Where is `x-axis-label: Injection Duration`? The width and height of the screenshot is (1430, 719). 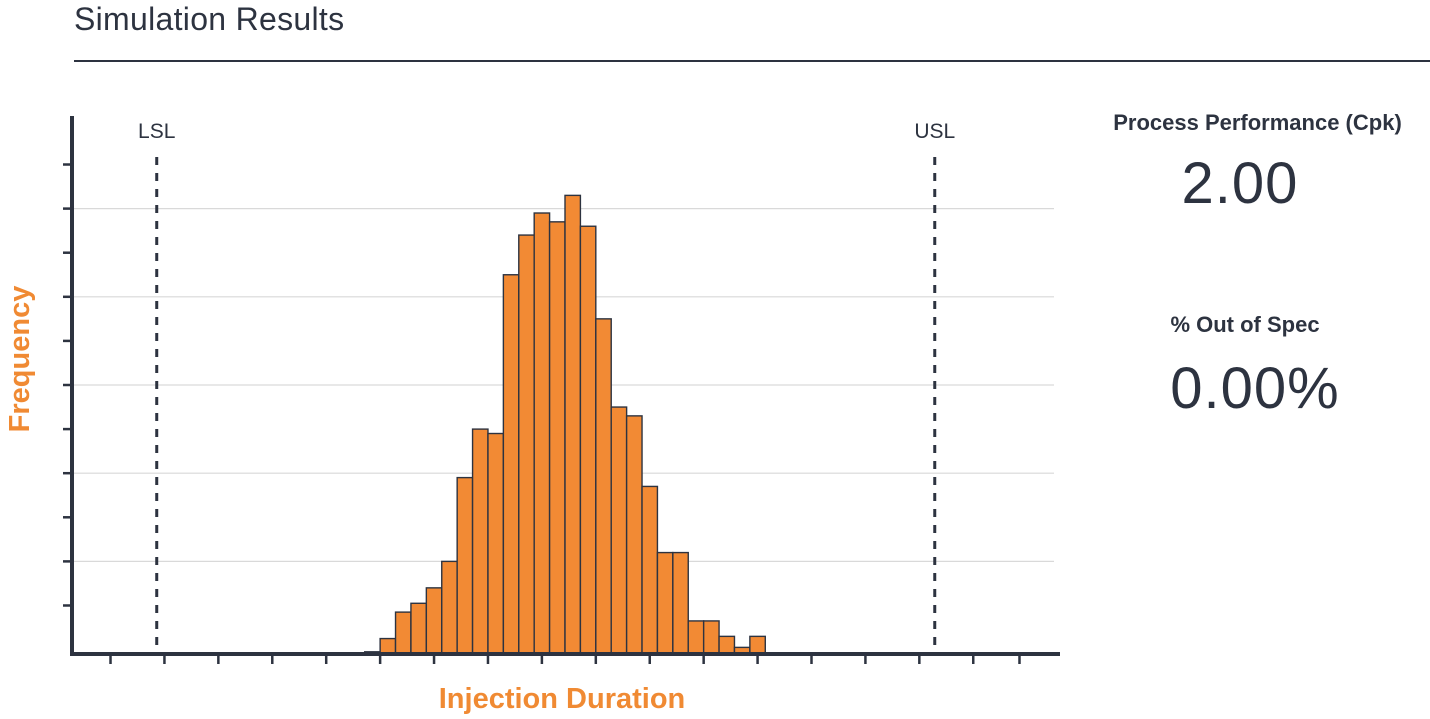
x-axis-label: Injection Duration is located at coordinates (562, 699).